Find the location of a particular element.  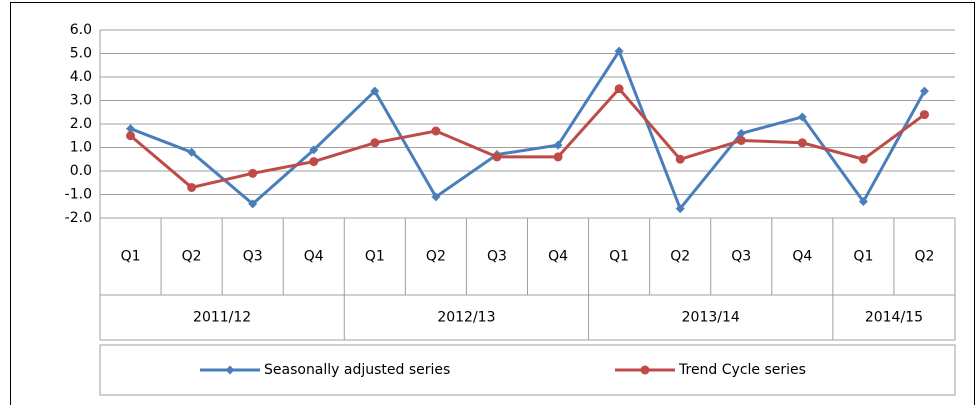

y-tick-label: 4.0 is located at coordinates (81, 77).